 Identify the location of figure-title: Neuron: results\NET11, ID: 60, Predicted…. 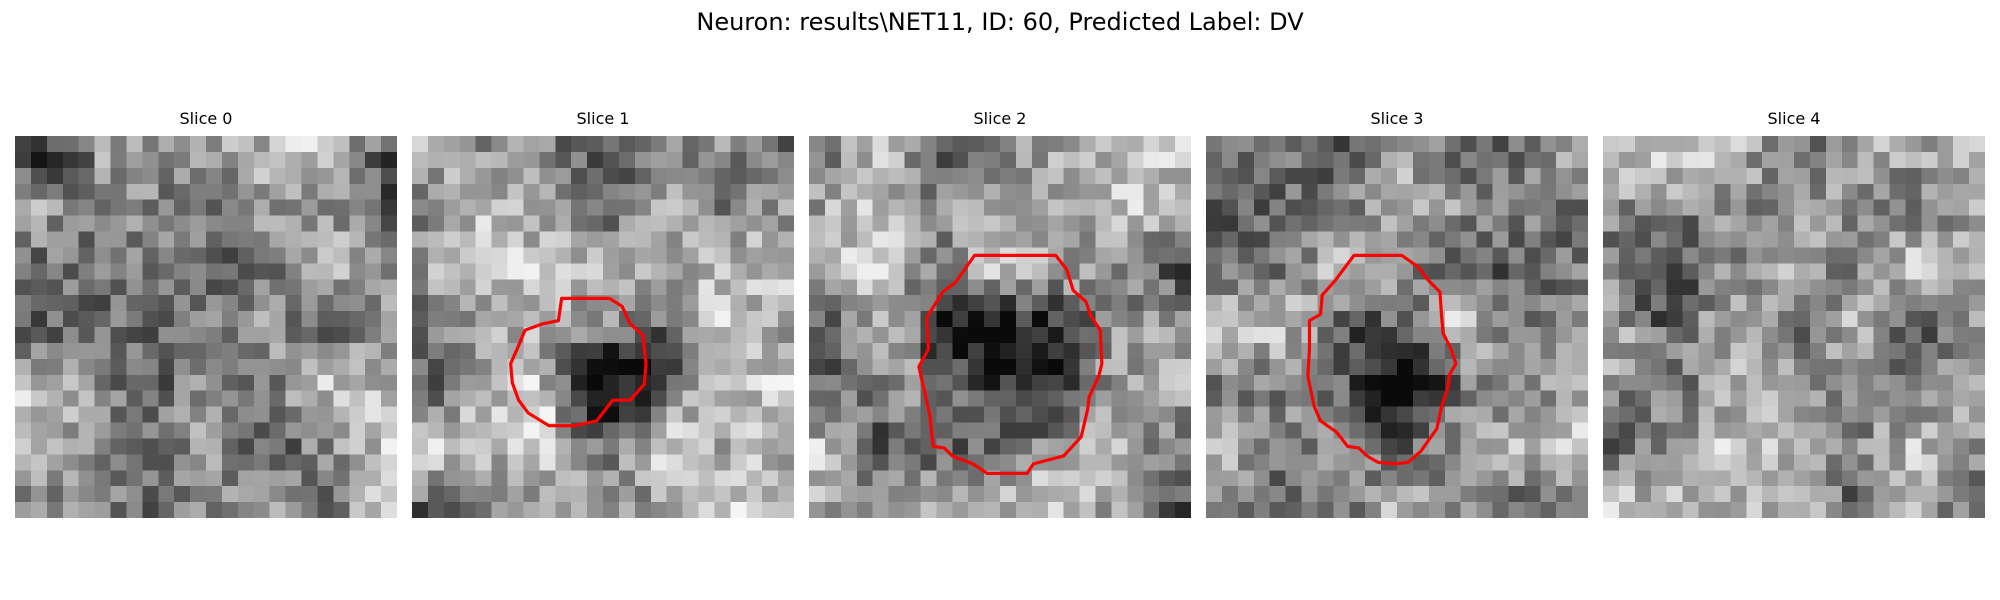
(1000, 22).